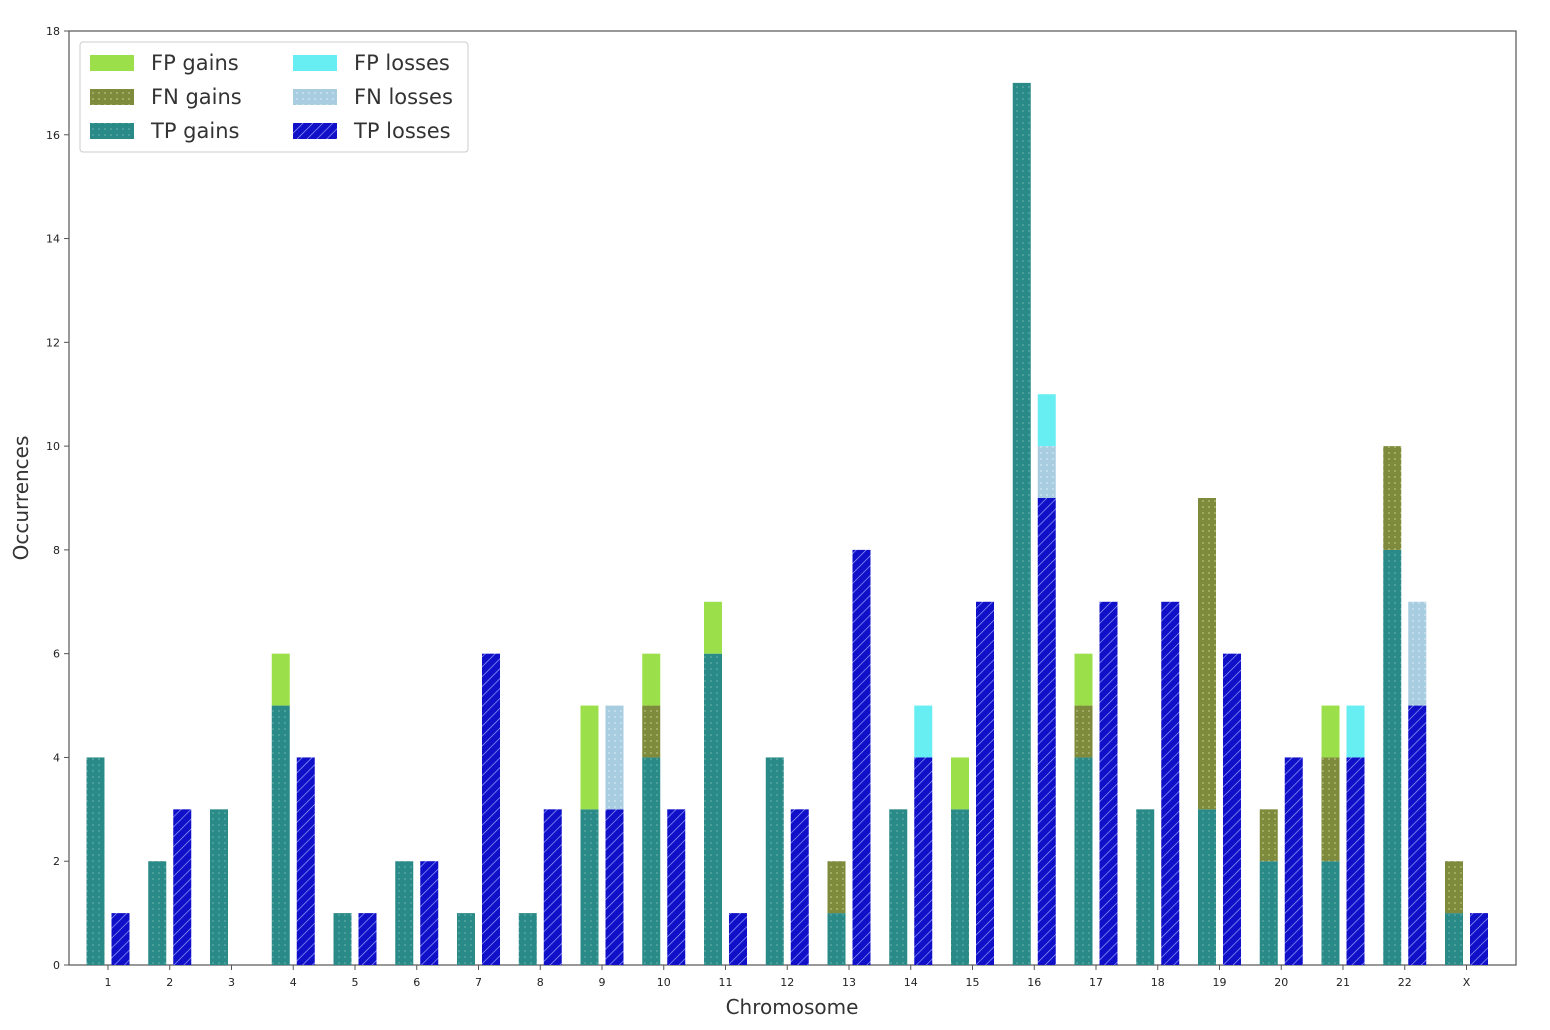  What do you see at coordinates (402, 63) in the screenshot?
I see `legend-label-fp-losses: FP losses` at bounding box center [402, 63].